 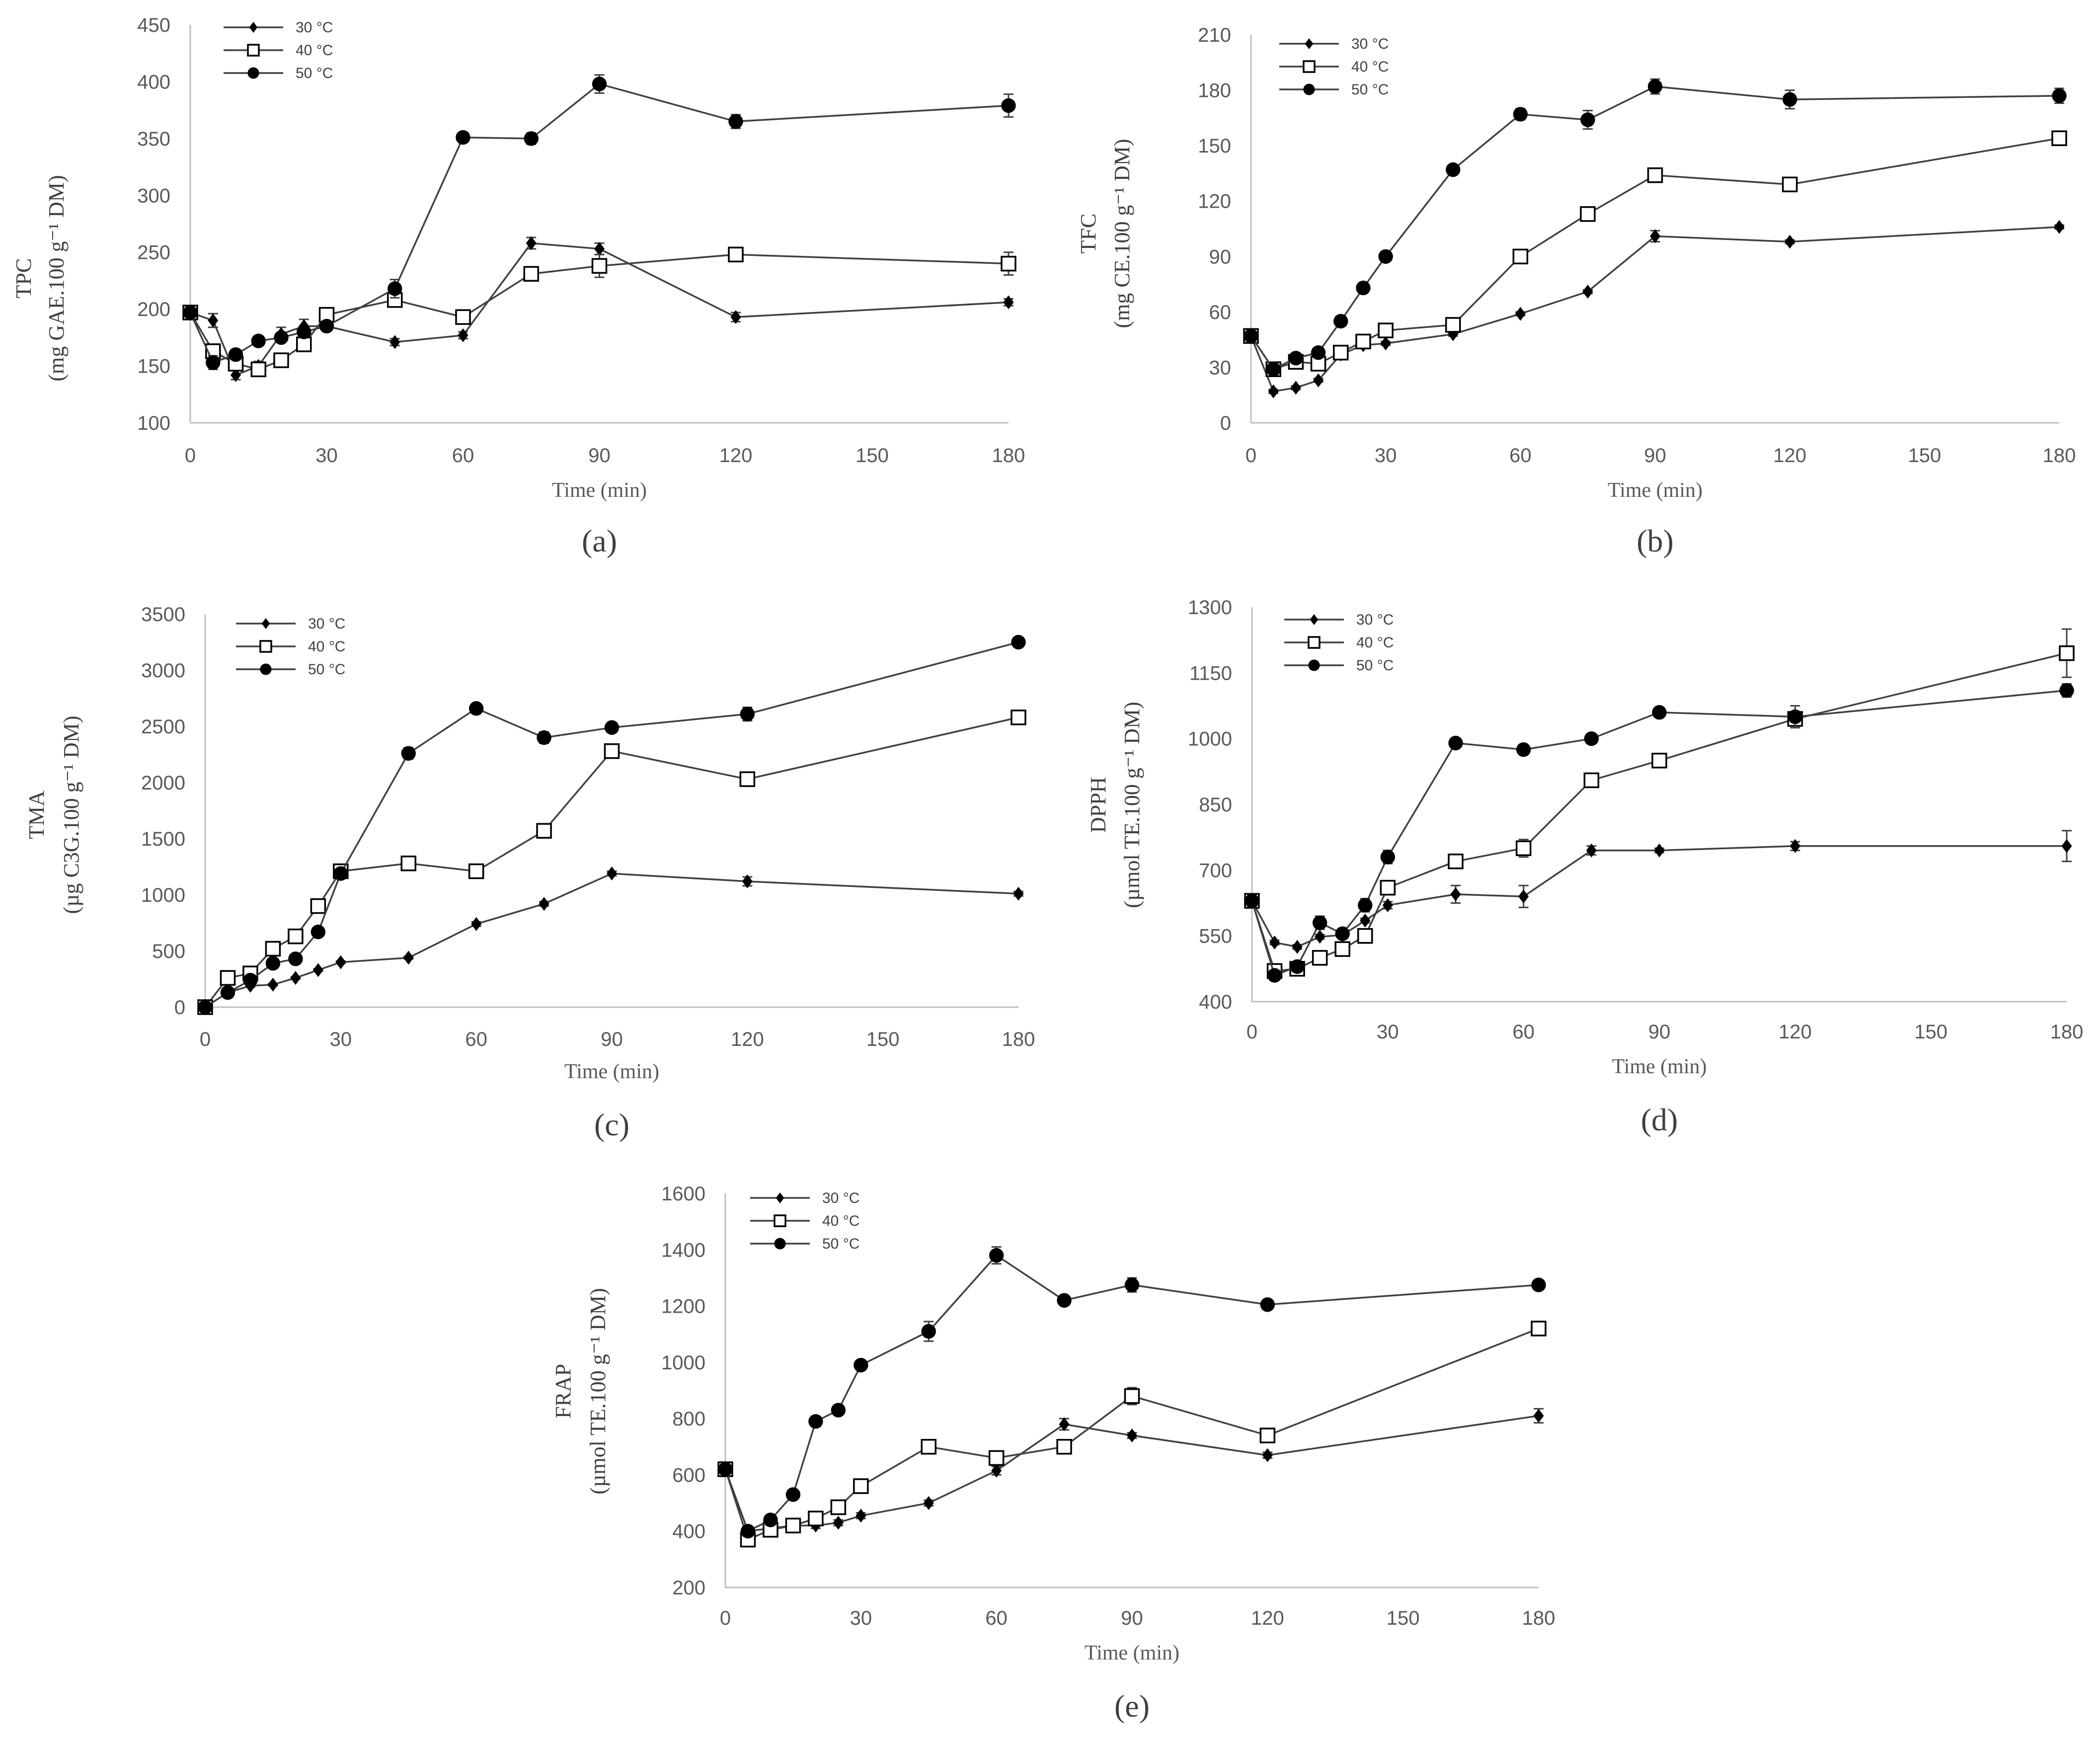 I want to click on panel-c-y-axis-label: TMA, so click(x=37, y=814).